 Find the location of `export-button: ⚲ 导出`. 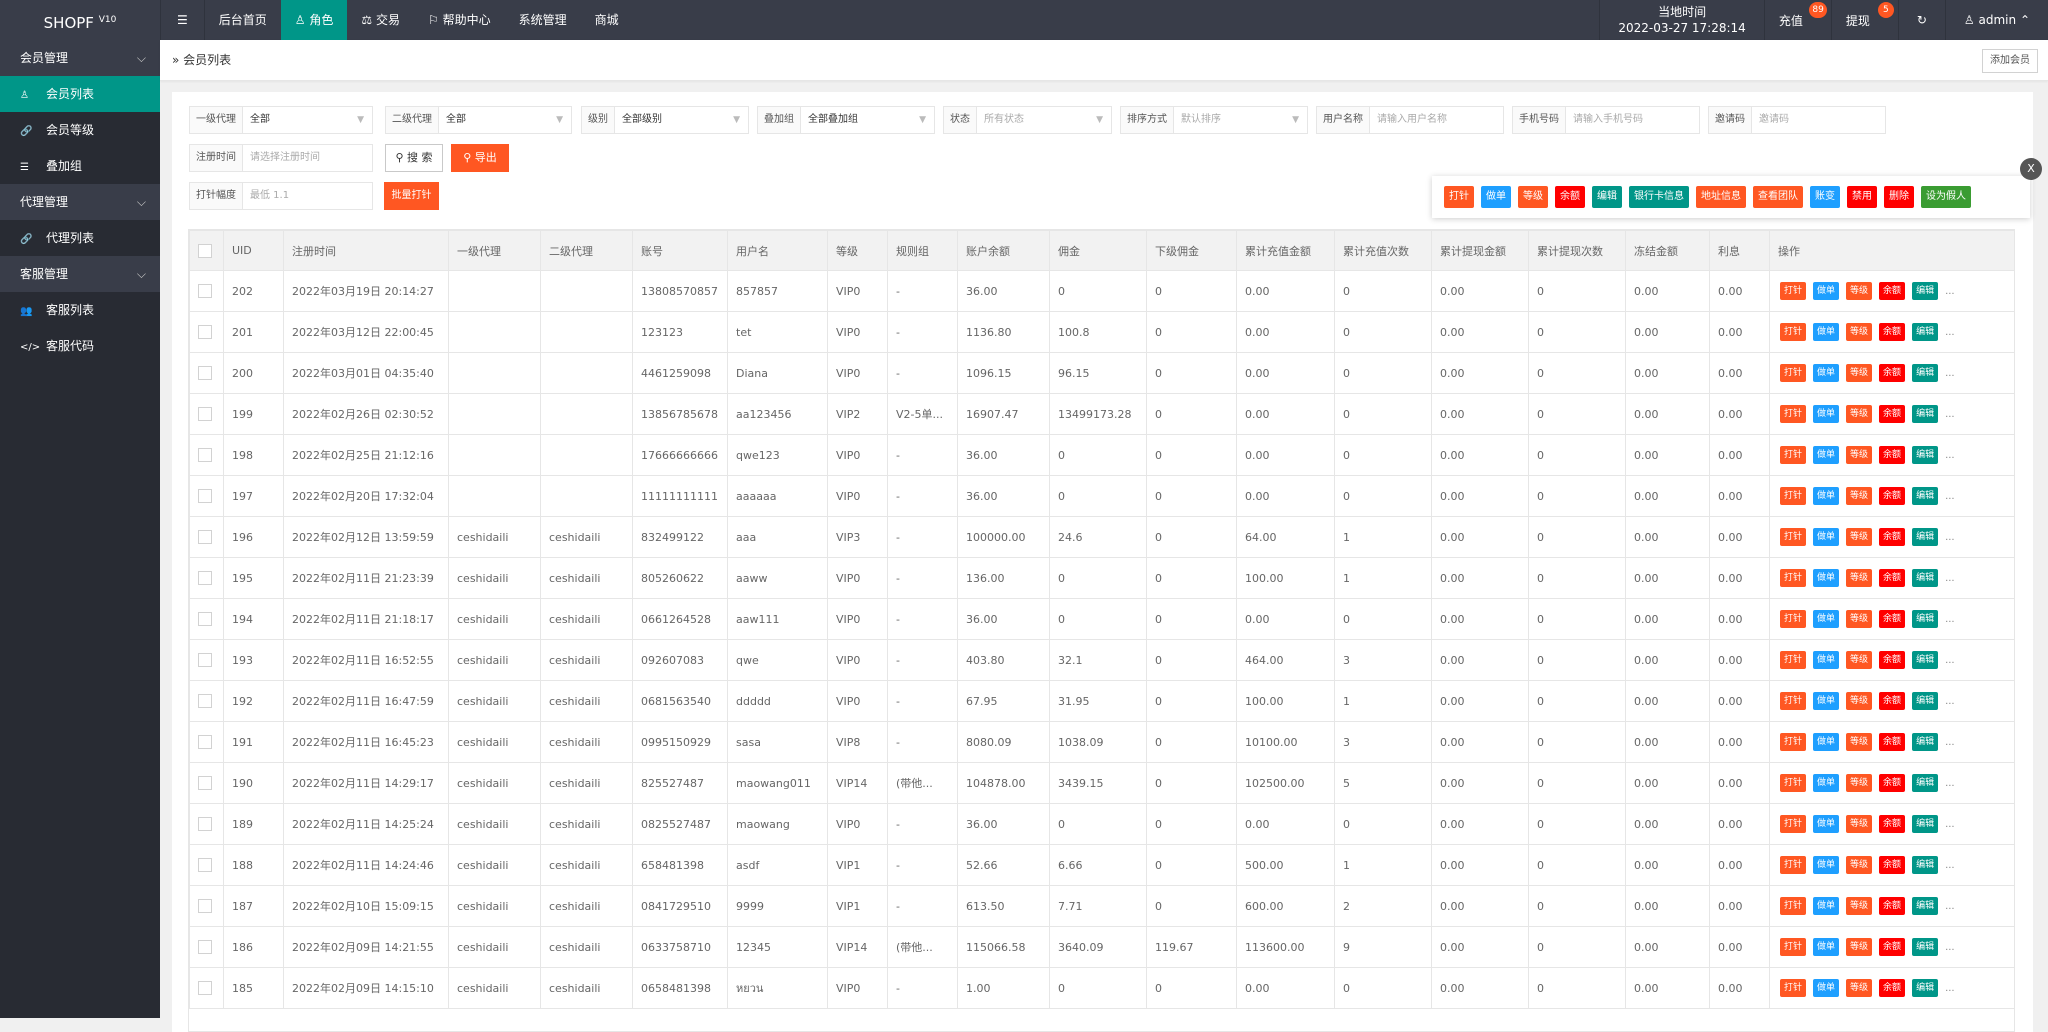

export-button: ⚲ 导出 is located at coordinates (480, 158).